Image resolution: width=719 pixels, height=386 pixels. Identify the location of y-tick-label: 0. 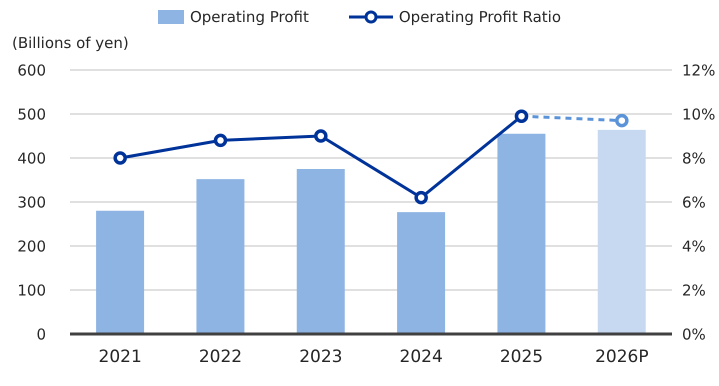
(41, 334).